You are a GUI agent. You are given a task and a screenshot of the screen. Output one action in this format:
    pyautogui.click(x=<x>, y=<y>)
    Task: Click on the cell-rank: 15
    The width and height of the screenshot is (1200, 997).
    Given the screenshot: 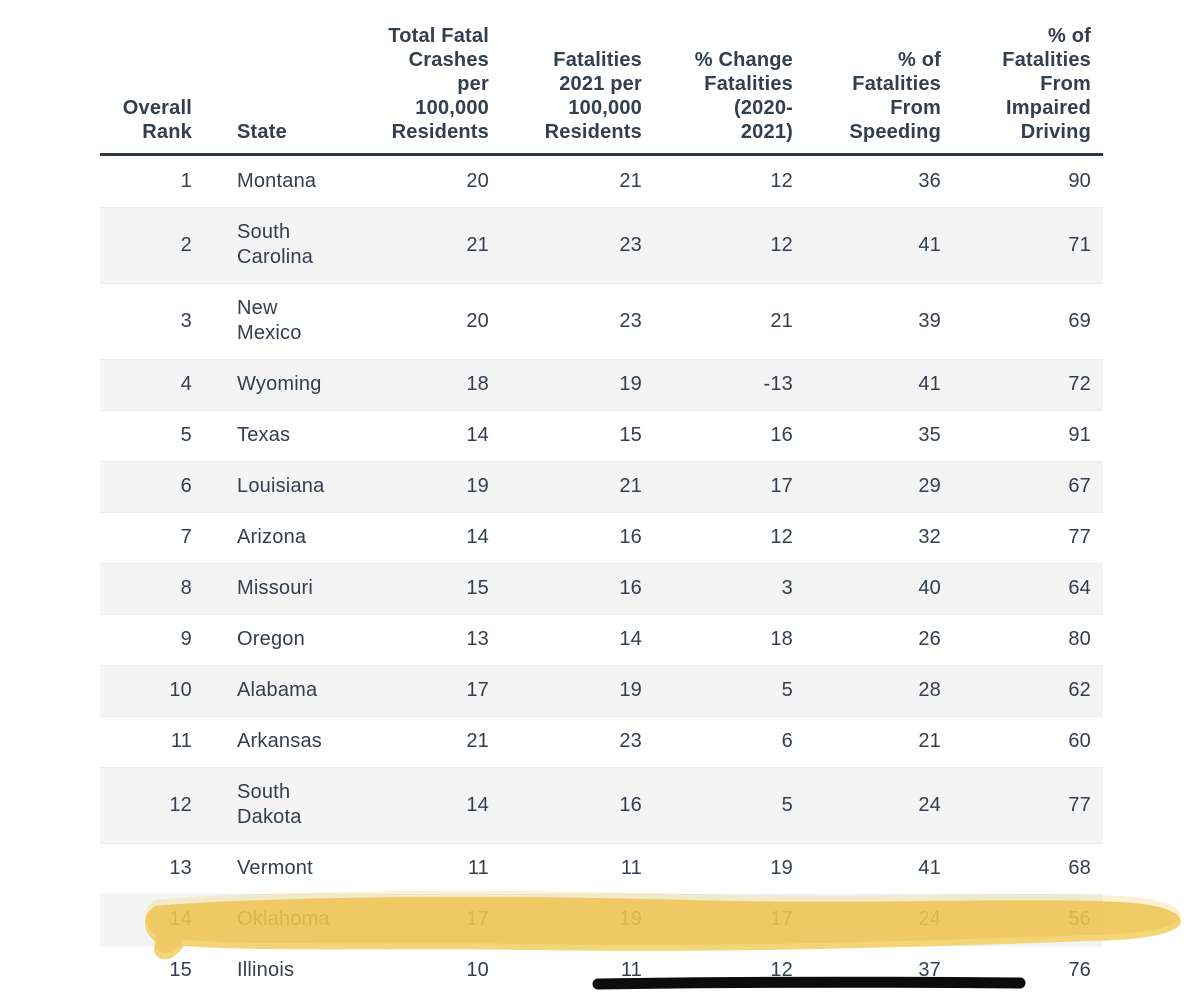 What is the action you would take?
    pyautogui.click(x=146, y=970)
    